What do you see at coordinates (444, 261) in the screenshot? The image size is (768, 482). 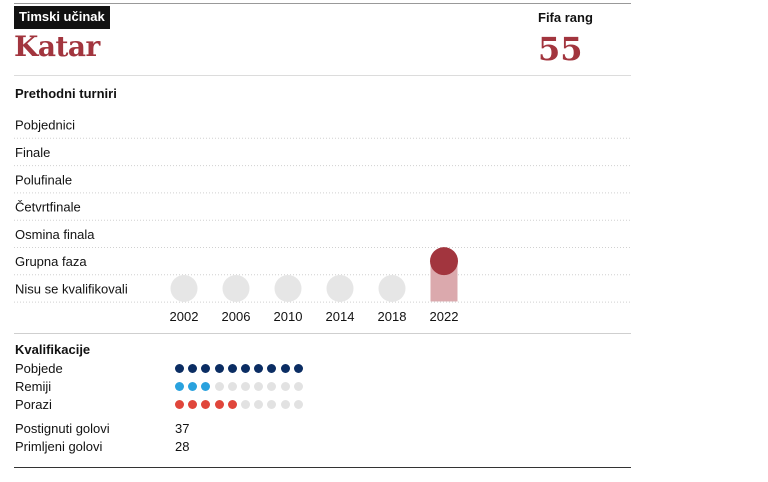 I see `result-dot-2022` at bounding box center [444, 261].